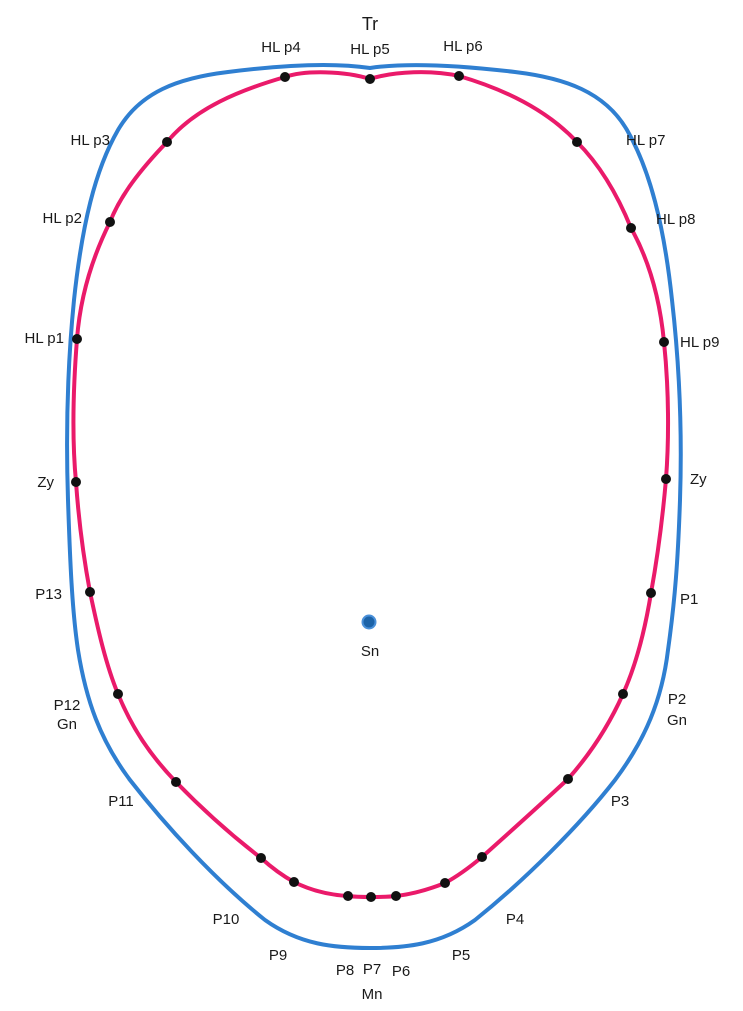  I want to click on landmark-zy-left, so click(76, 482).